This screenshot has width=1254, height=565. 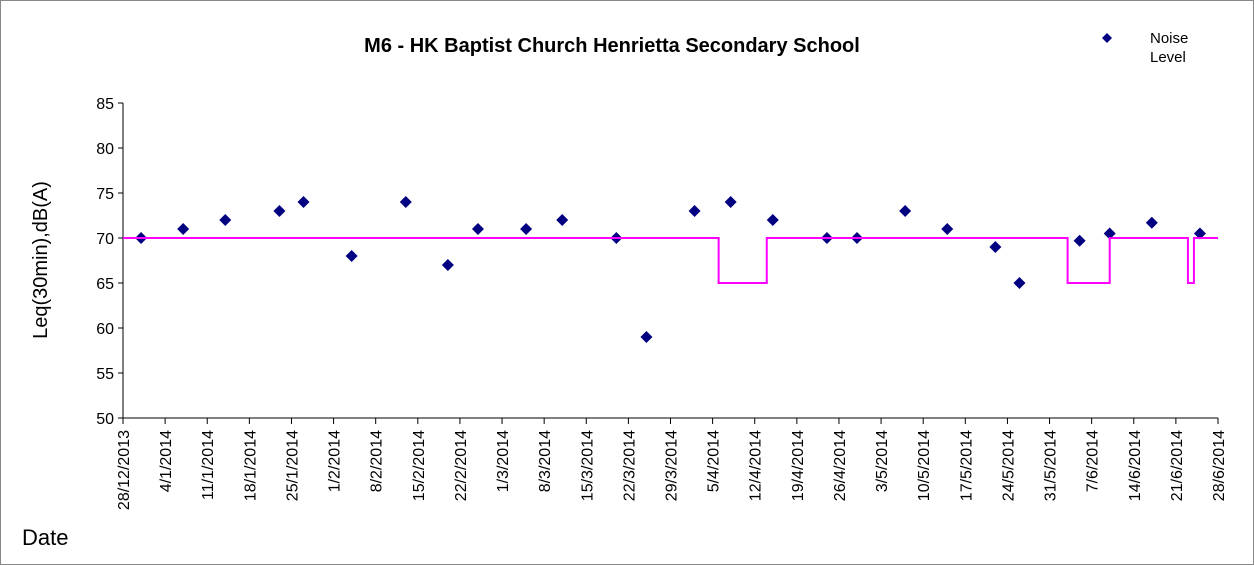 What do you see at coordinates (105, 194) in the screenshot?
I see `y-tick-label: 75` at bounding box center [105, 194].